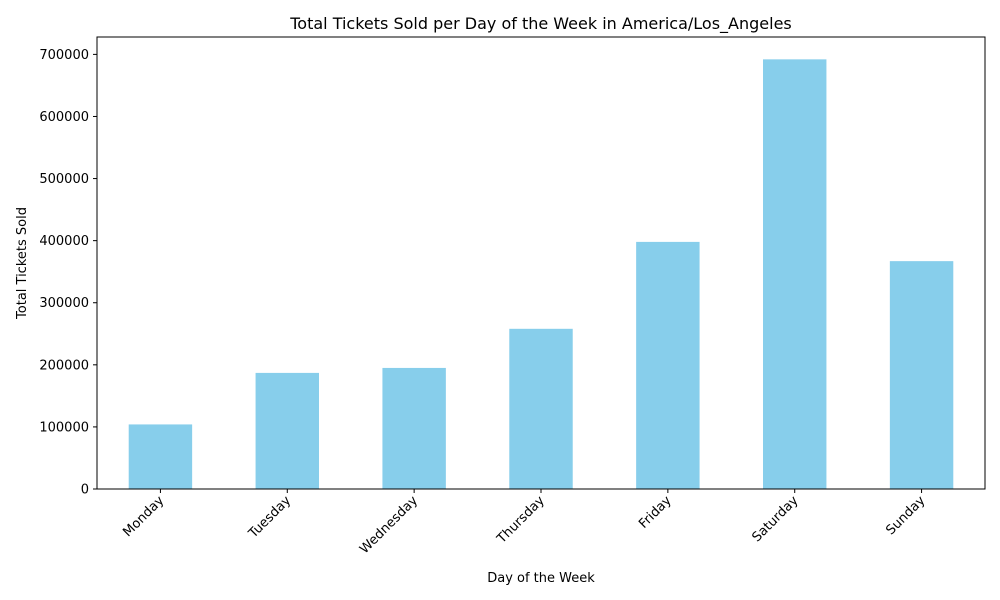 This screenshot has height=600, width=1000. What do you see at coordinates (776, 519) in the screenshot?
I see `x-tick-label: Saturday` at bounding box center [776, 519].